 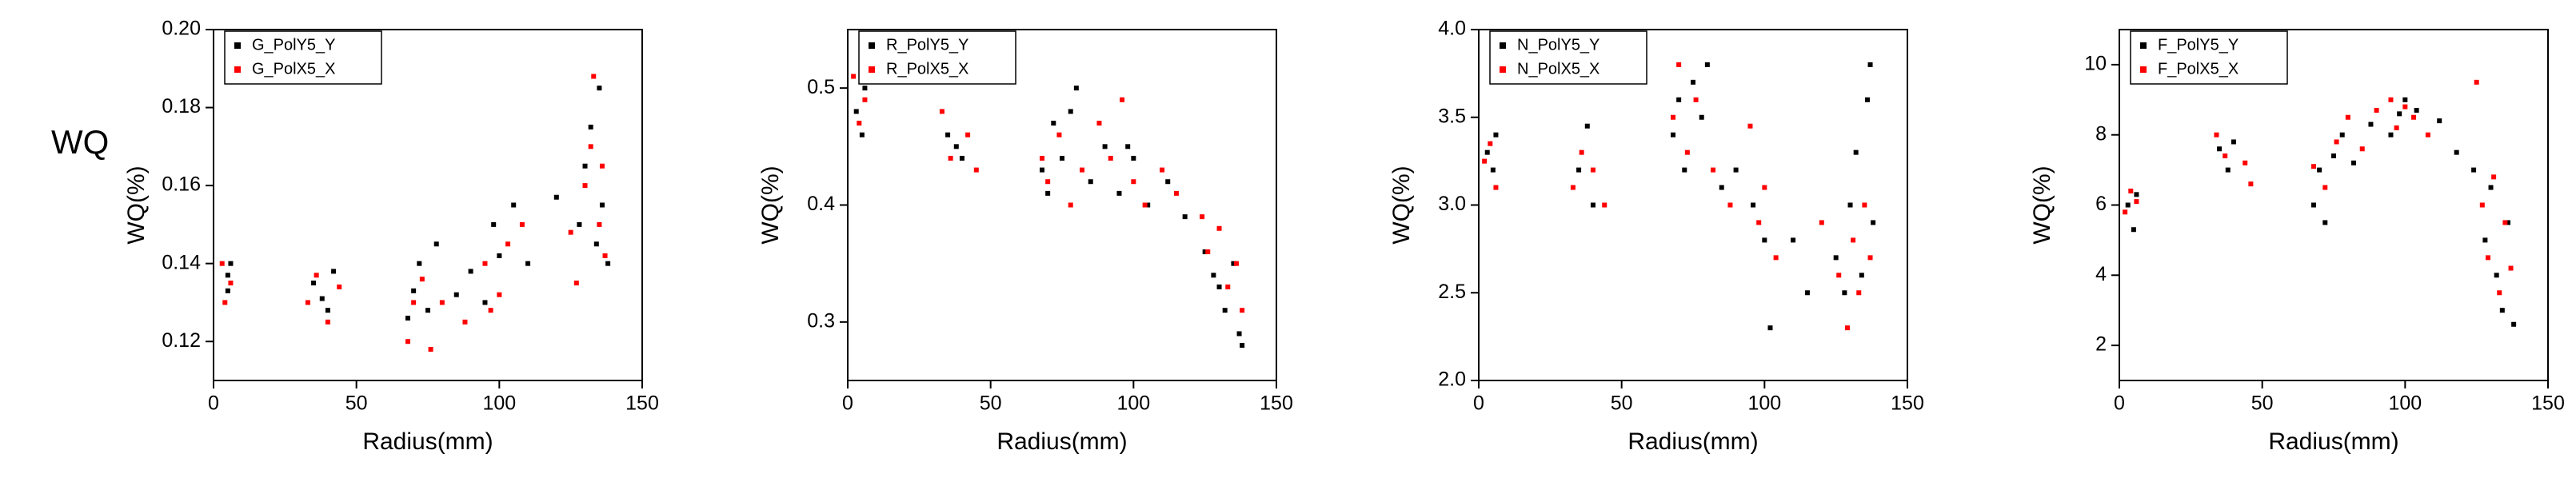 What do you see at coordinates (821, 87) in the screenshot?
I see `y-tick-label: 0.5` at bounding box center [821, 87].